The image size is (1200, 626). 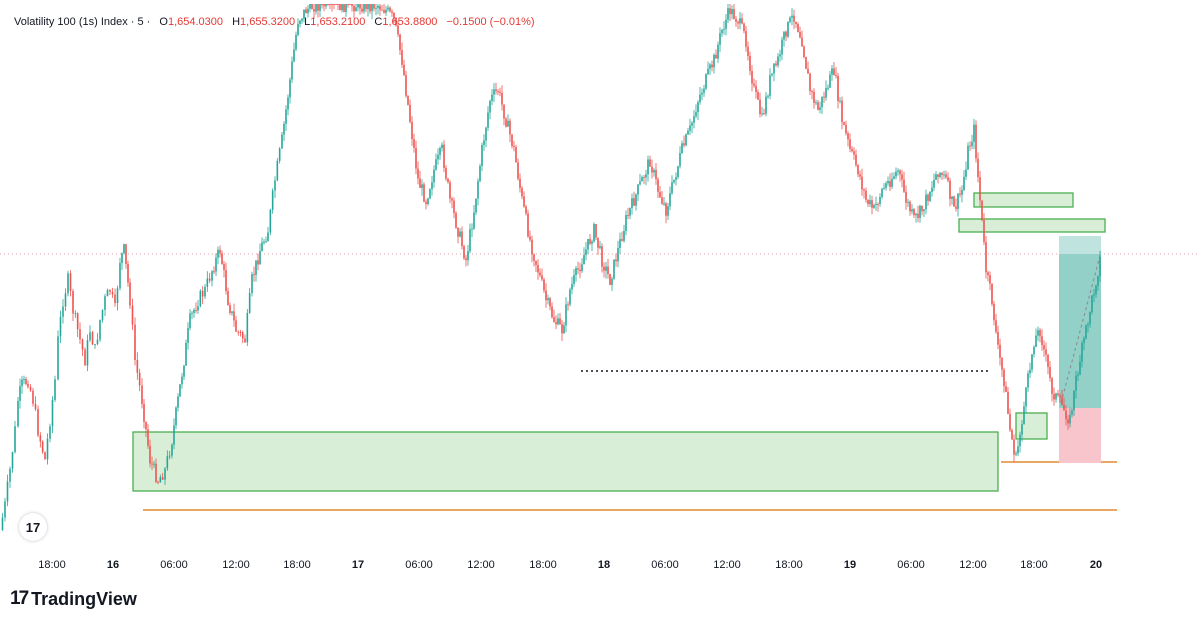 What do you see at coordinates (1080, 349) in the screenshot?
I see `long-position-tool` at bounding box center [1080, 349].